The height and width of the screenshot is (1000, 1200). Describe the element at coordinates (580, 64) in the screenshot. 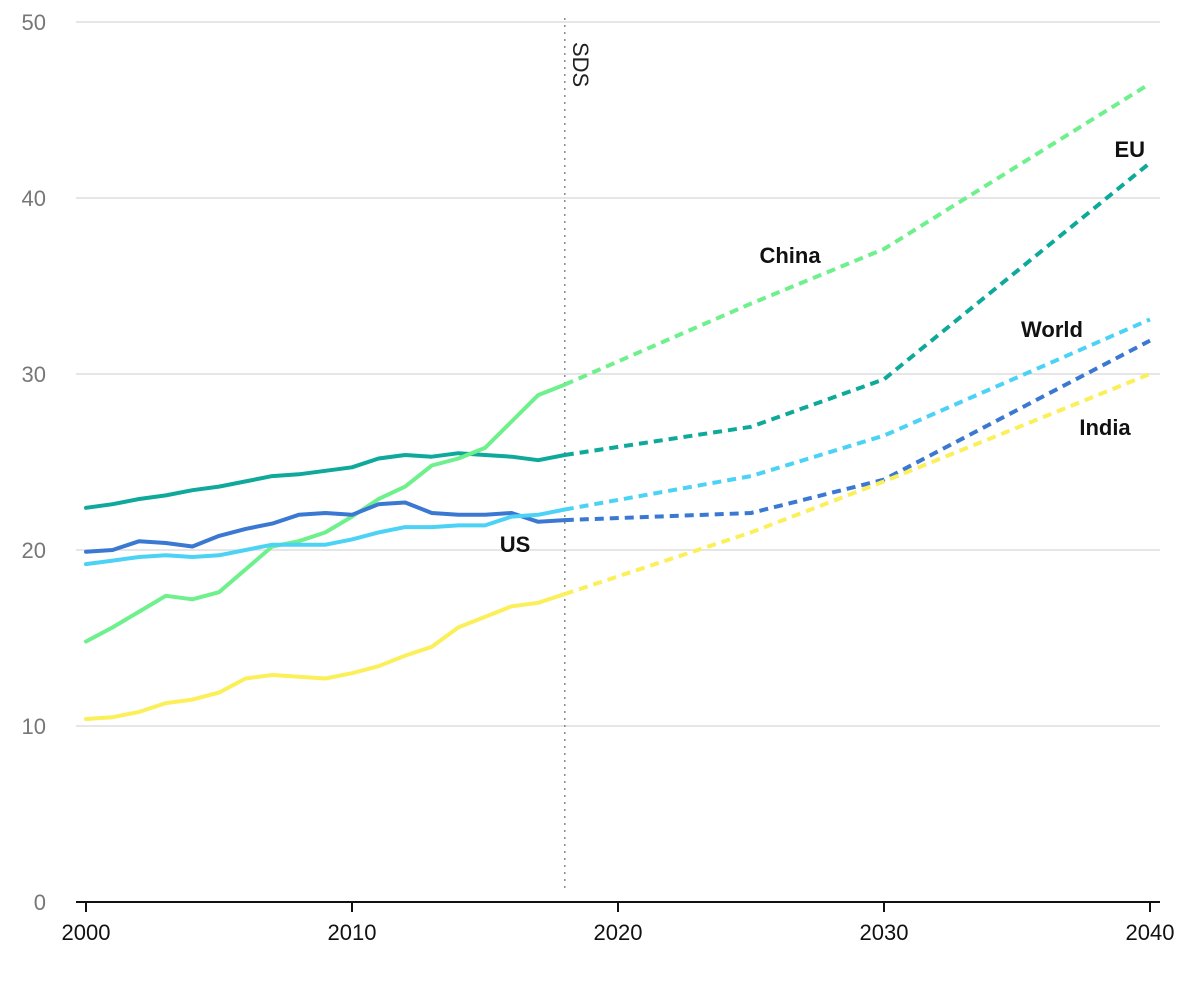

I see `sds-marker-label: SDS` at that location.